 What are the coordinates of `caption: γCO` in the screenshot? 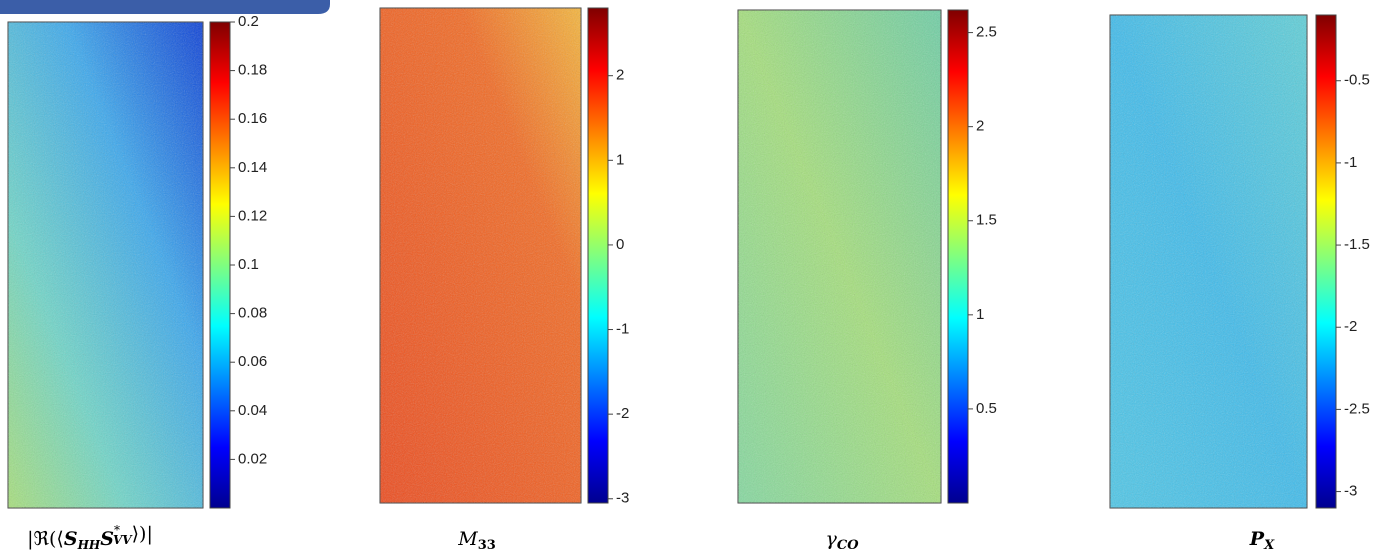 It's located at (842, 540).